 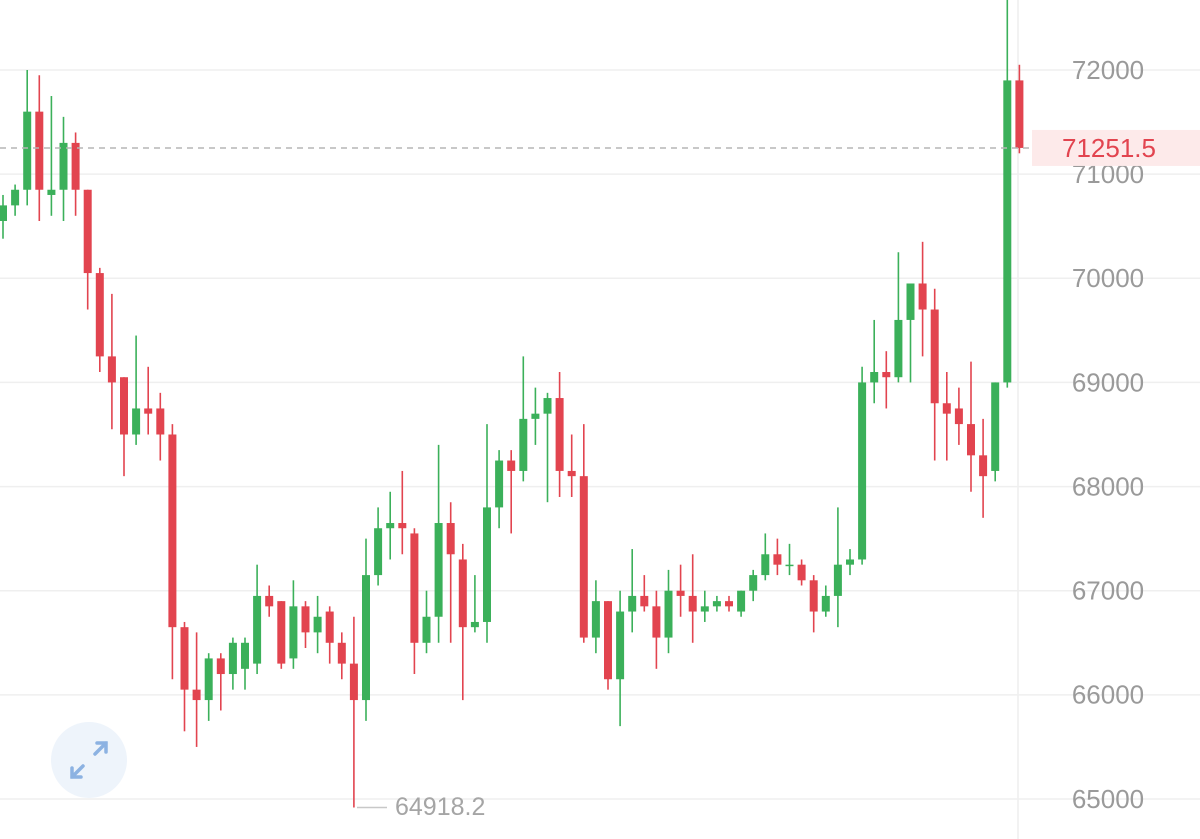 I want to click on y-tick-label: 68000, so click(x=1108, y=486).